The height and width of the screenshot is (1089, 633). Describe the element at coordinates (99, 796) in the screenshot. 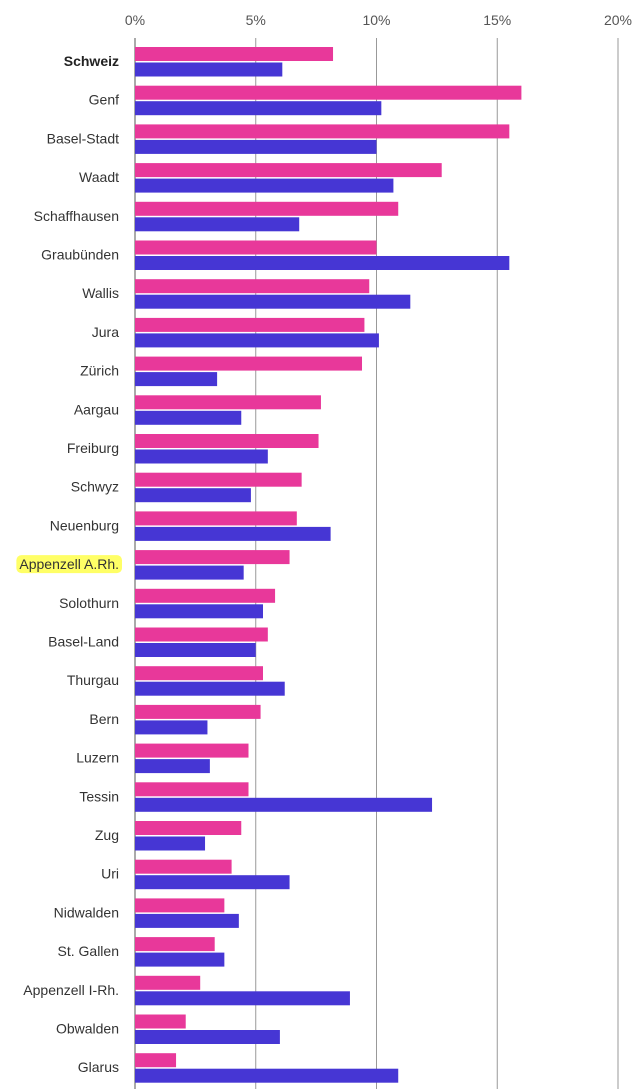

I see `category-label: Tessin` at that location.